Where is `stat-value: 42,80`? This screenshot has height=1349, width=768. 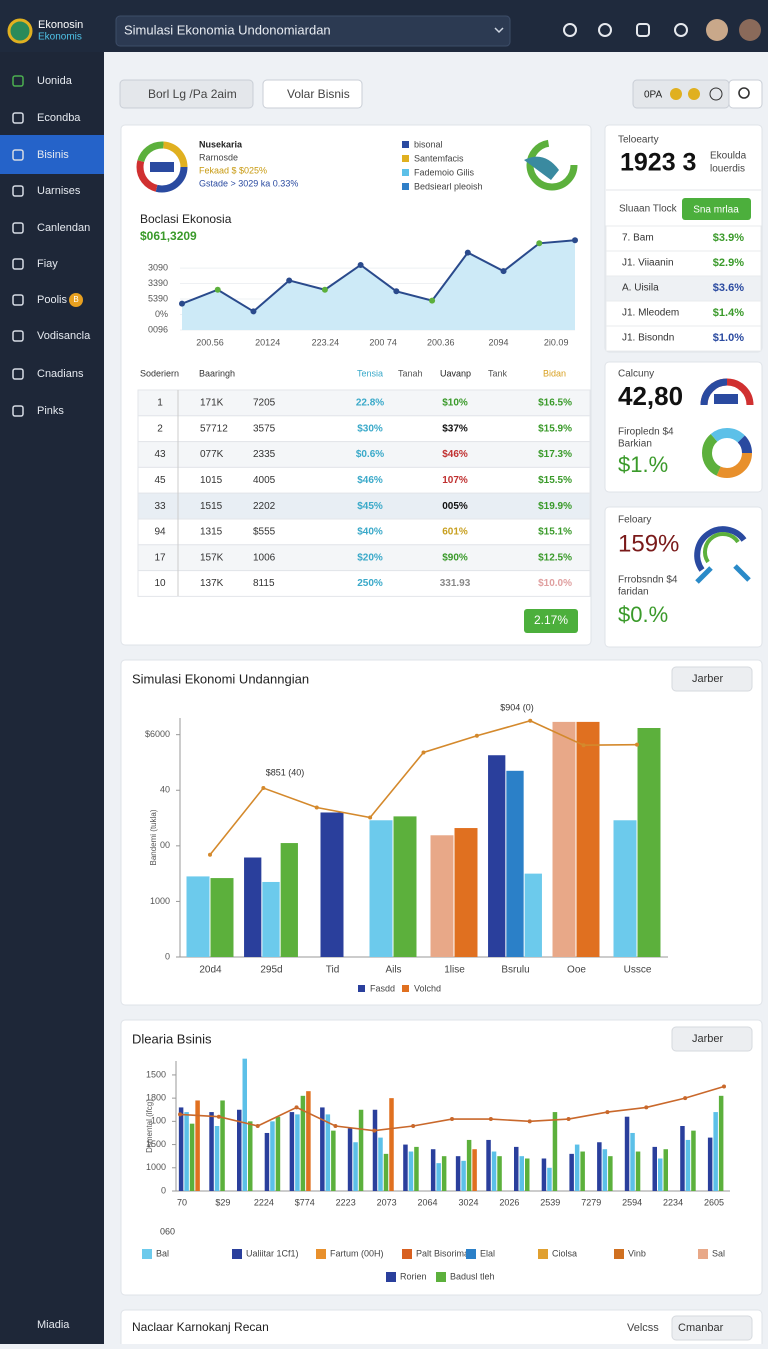
stat-value: 42,80 is located at coordinates (650, 396).